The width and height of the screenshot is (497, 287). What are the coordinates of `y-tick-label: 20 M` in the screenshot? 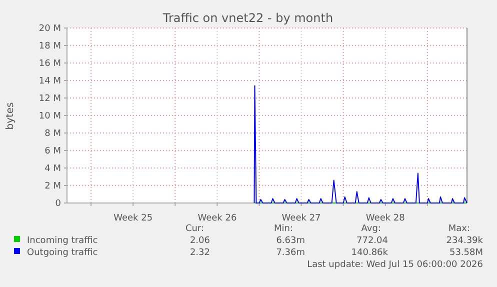 It's located at (49, 29).